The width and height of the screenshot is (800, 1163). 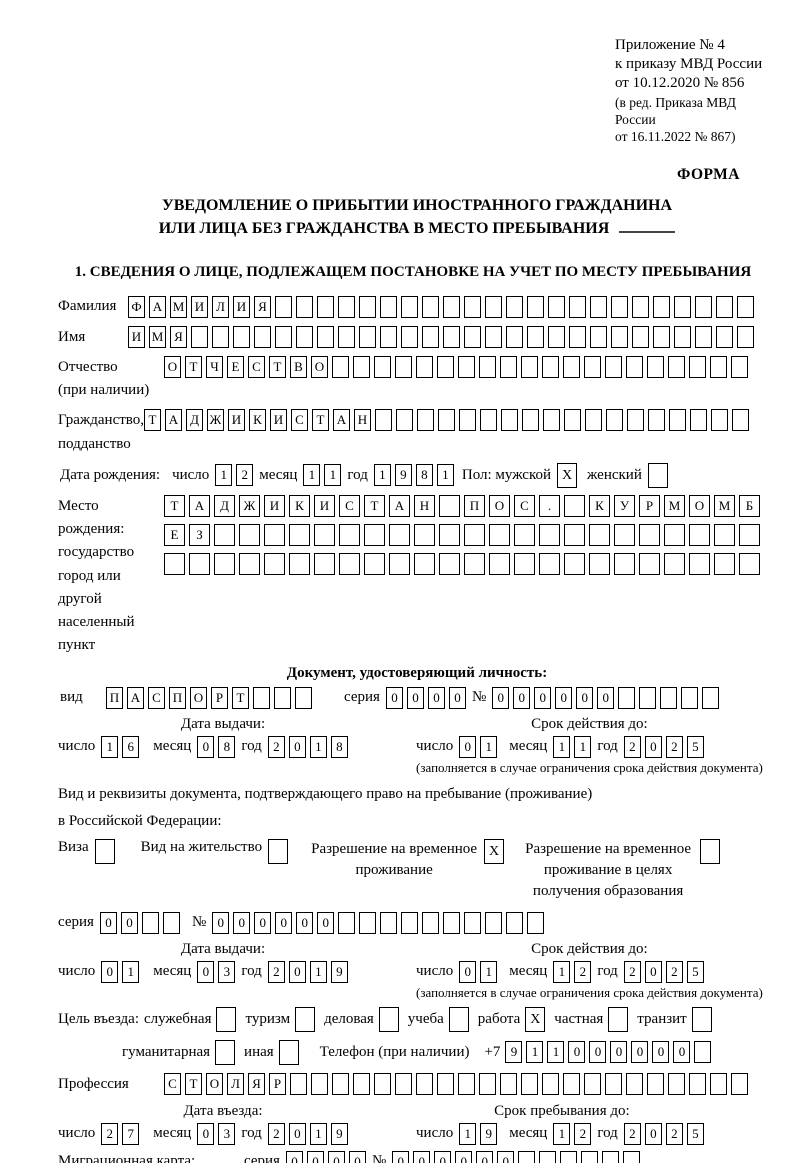 What do you see at coordinates (194, 420) in the screenshot?
I see `form-cell: Д` at bounding box center [194, 420].